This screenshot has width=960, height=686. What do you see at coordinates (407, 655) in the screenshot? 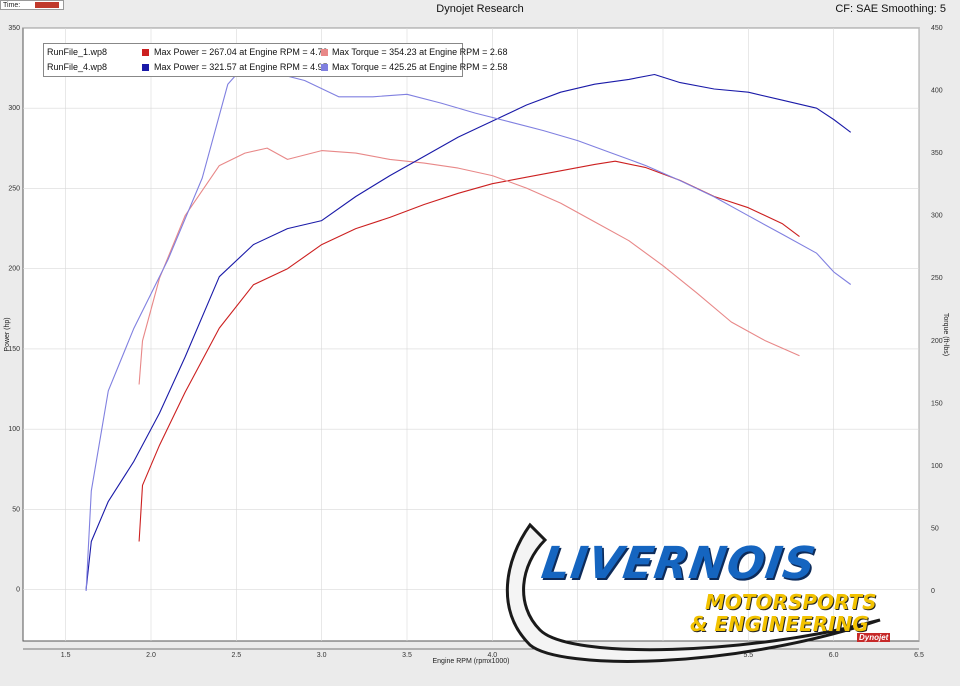
I see `x-tick-label: 3.5` at bounding box center [407, 655].